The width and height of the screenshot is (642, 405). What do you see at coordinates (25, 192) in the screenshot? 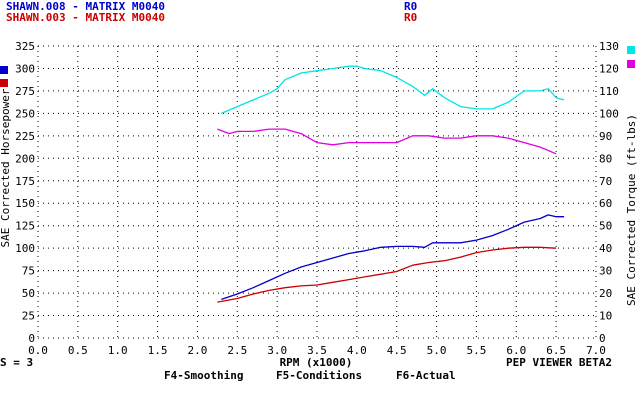
I see `y-tick-labels: 0 25 50 75 100 125 150 175 200 225 250 275 300 325` at bounding box center [25, 192].